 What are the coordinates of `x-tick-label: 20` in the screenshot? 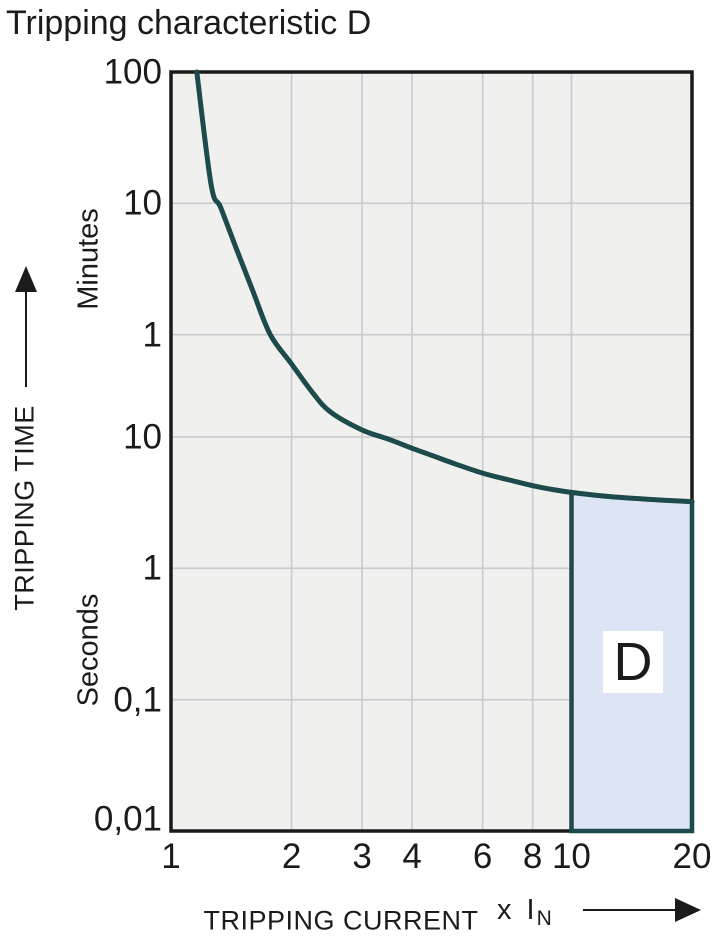 It's located at (692, 856).